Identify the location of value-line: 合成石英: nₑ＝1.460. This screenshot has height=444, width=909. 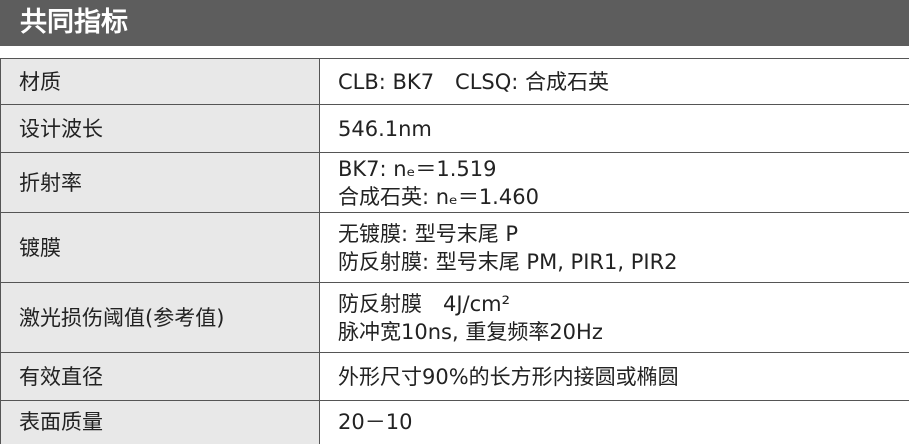
(623, 197).